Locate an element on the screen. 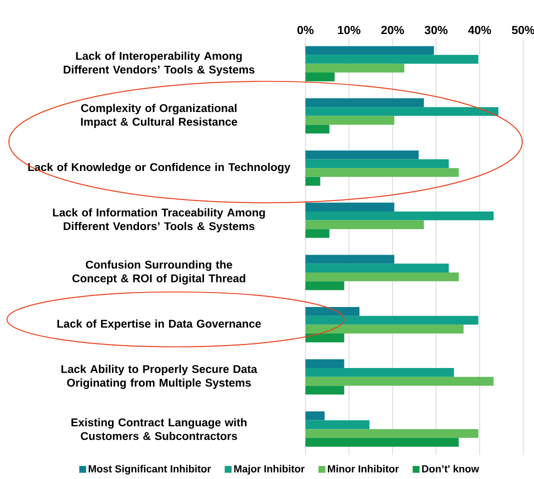 The width and height of the screenshot is (534, 479). y-tick-label: Complexity of Organizational Impact & Cultural Resistance is located at coordinates (159, 116).